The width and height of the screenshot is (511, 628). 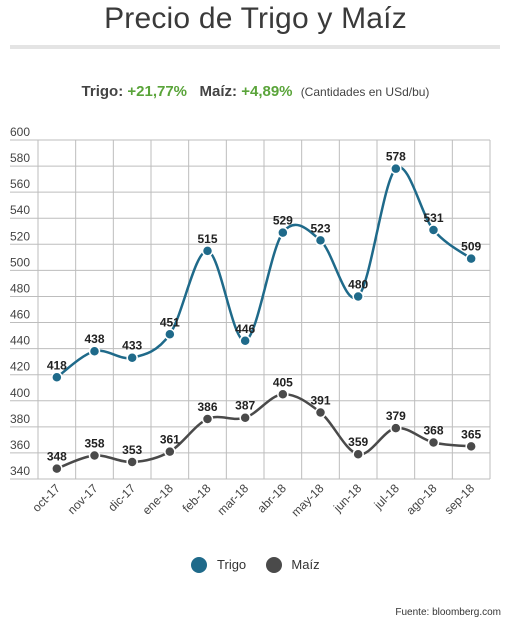 I want to click on source-credit: Fuente: bloomberg.com, so click(x=448, y=612).